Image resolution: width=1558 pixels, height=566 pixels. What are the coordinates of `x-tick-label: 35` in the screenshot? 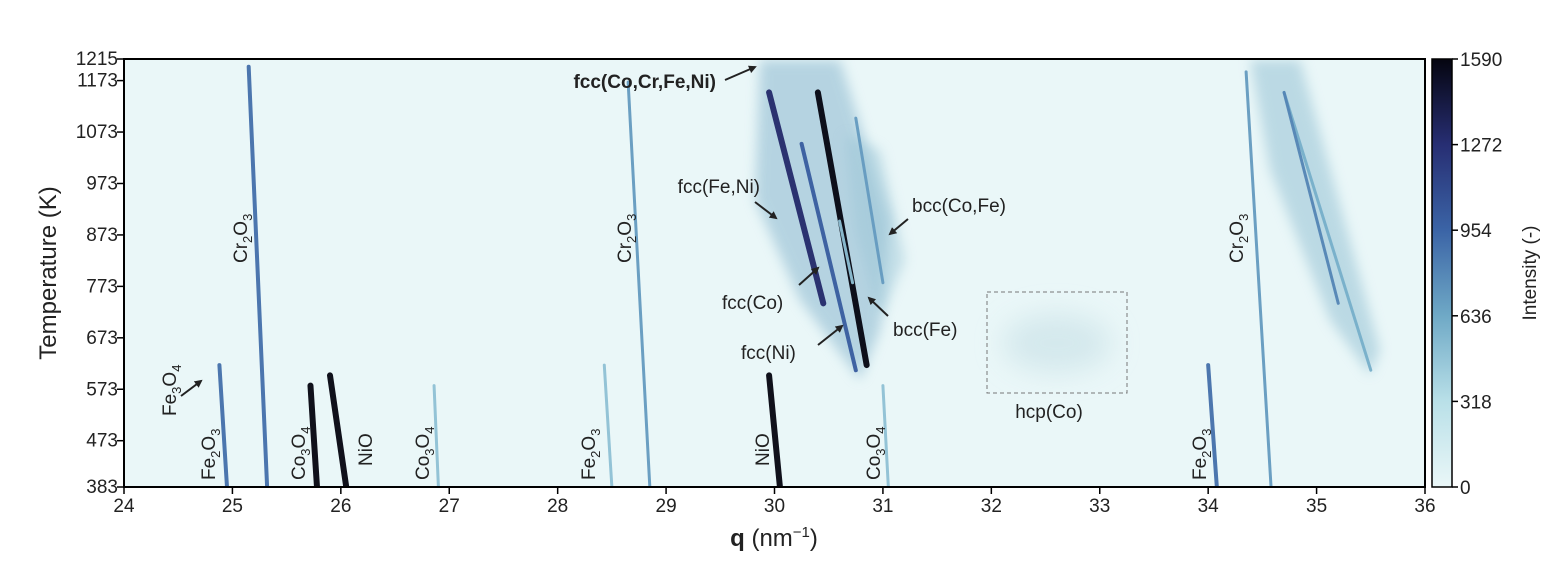 It's located at (1316, 506).